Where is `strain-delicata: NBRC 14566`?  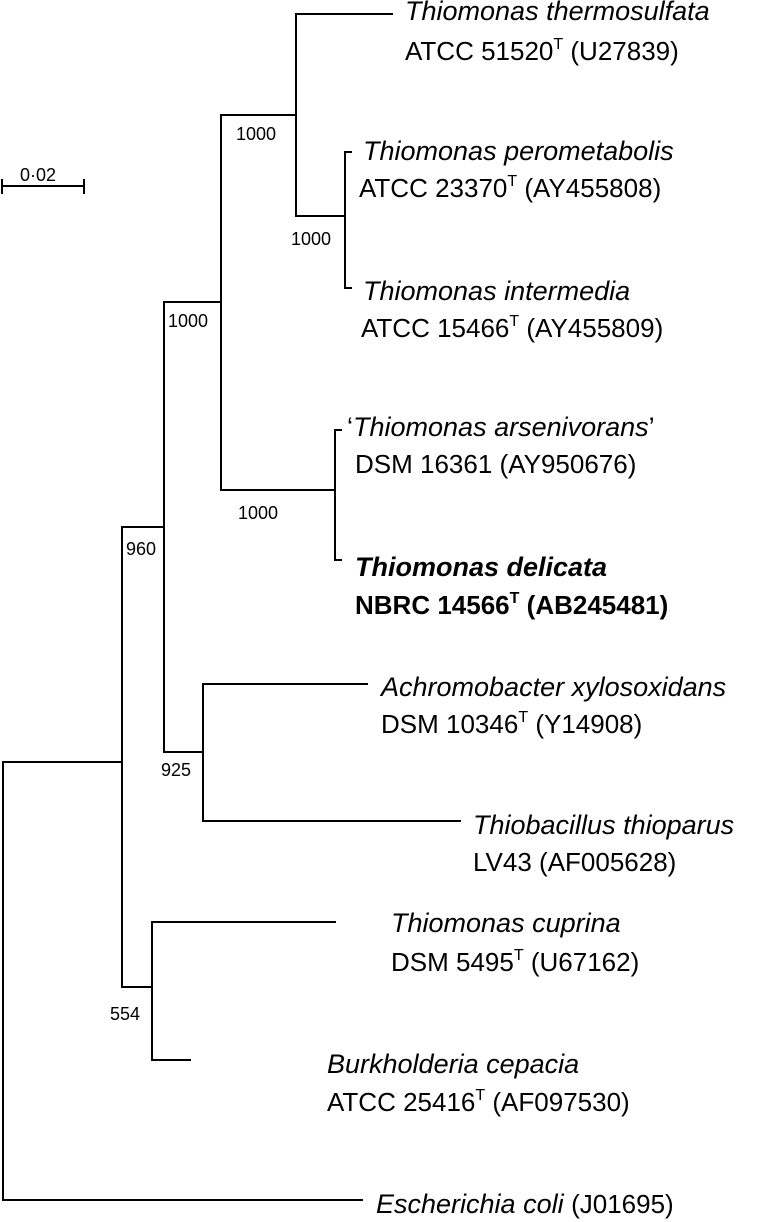
strain-delicata: NBRC 14566 is located at coordinates (432, 605).